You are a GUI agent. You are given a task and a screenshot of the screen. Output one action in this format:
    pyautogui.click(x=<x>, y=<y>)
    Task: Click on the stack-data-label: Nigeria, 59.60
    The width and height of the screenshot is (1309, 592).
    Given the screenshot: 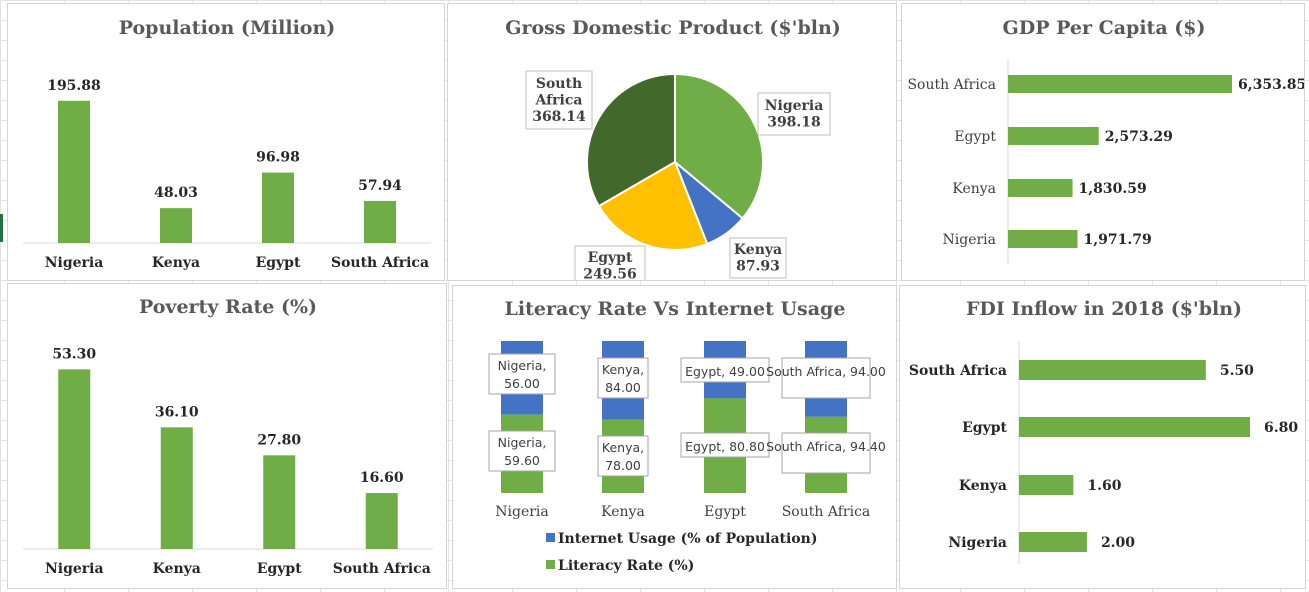 What is the action you would take?
    pyautogui.click(x=522, y=451)
    